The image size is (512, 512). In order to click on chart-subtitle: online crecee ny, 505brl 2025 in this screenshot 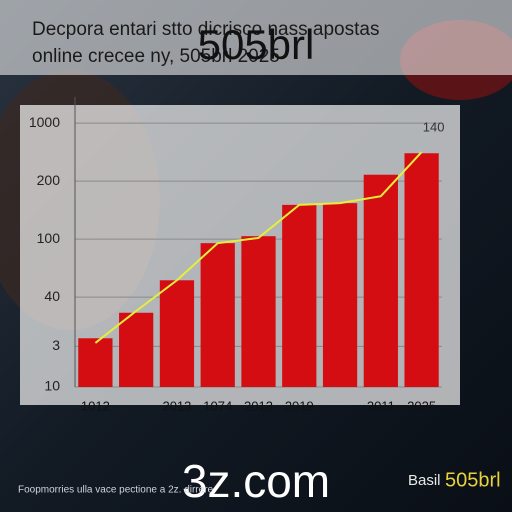, I will do `click(156, 56)`.